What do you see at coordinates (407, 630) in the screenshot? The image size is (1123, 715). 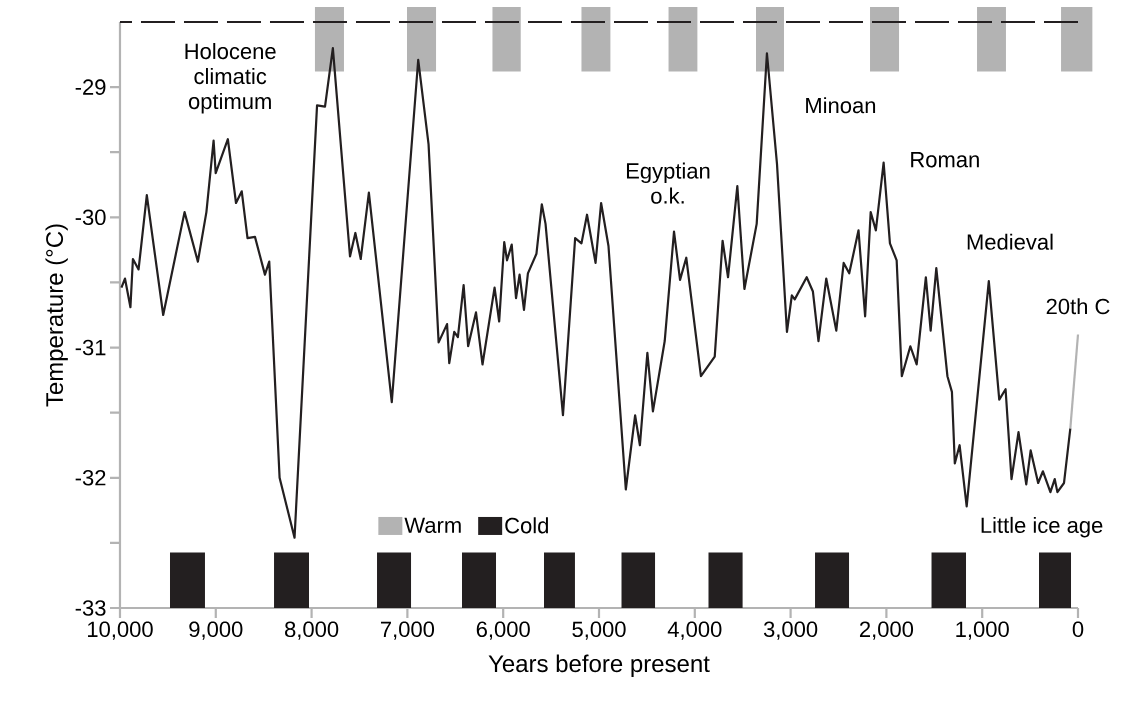 I see `x-tick-label: 7,000` at bounding box center [407, 630].